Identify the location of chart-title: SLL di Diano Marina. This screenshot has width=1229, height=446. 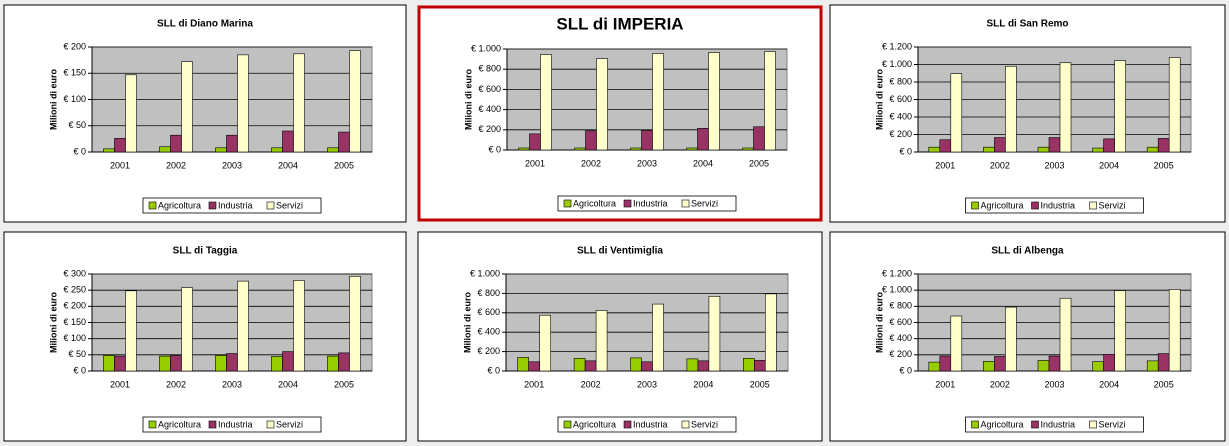
(205, 24).